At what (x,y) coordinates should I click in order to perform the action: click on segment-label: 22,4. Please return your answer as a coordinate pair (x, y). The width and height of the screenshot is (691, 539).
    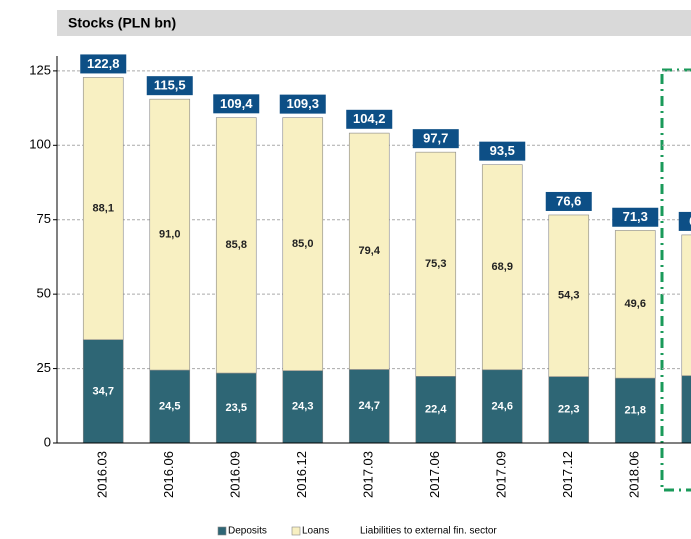
    Looking at the image, I should click on (436, 410).